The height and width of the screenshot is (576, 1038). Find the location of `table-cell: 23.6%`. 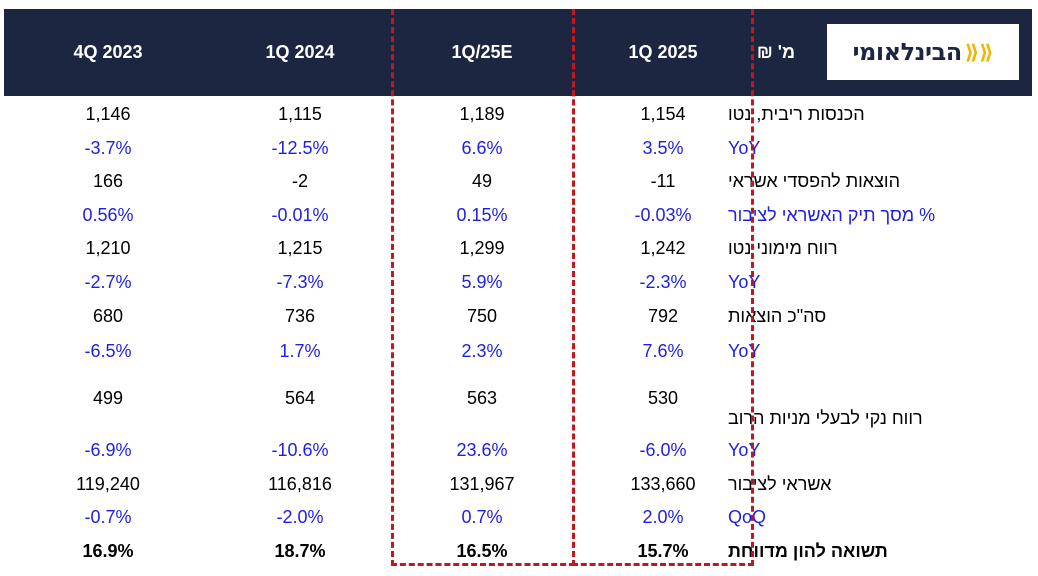

table-cell: 23.6% is located at coordinates (482, 449).